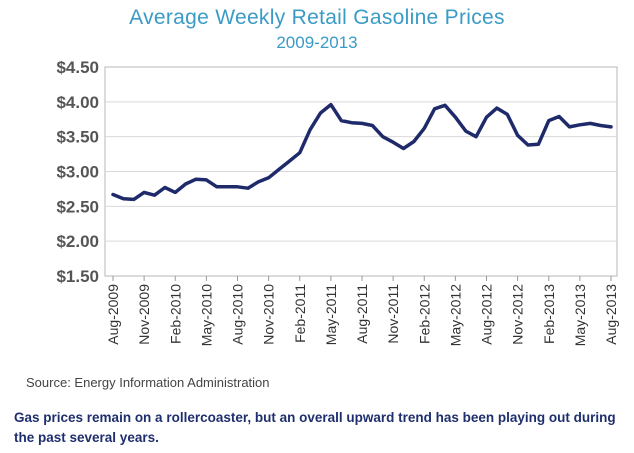 The height and width of the screenshot is (453, 634). I want to click on x-tick-label: Nov-2011, so click(393, 314).